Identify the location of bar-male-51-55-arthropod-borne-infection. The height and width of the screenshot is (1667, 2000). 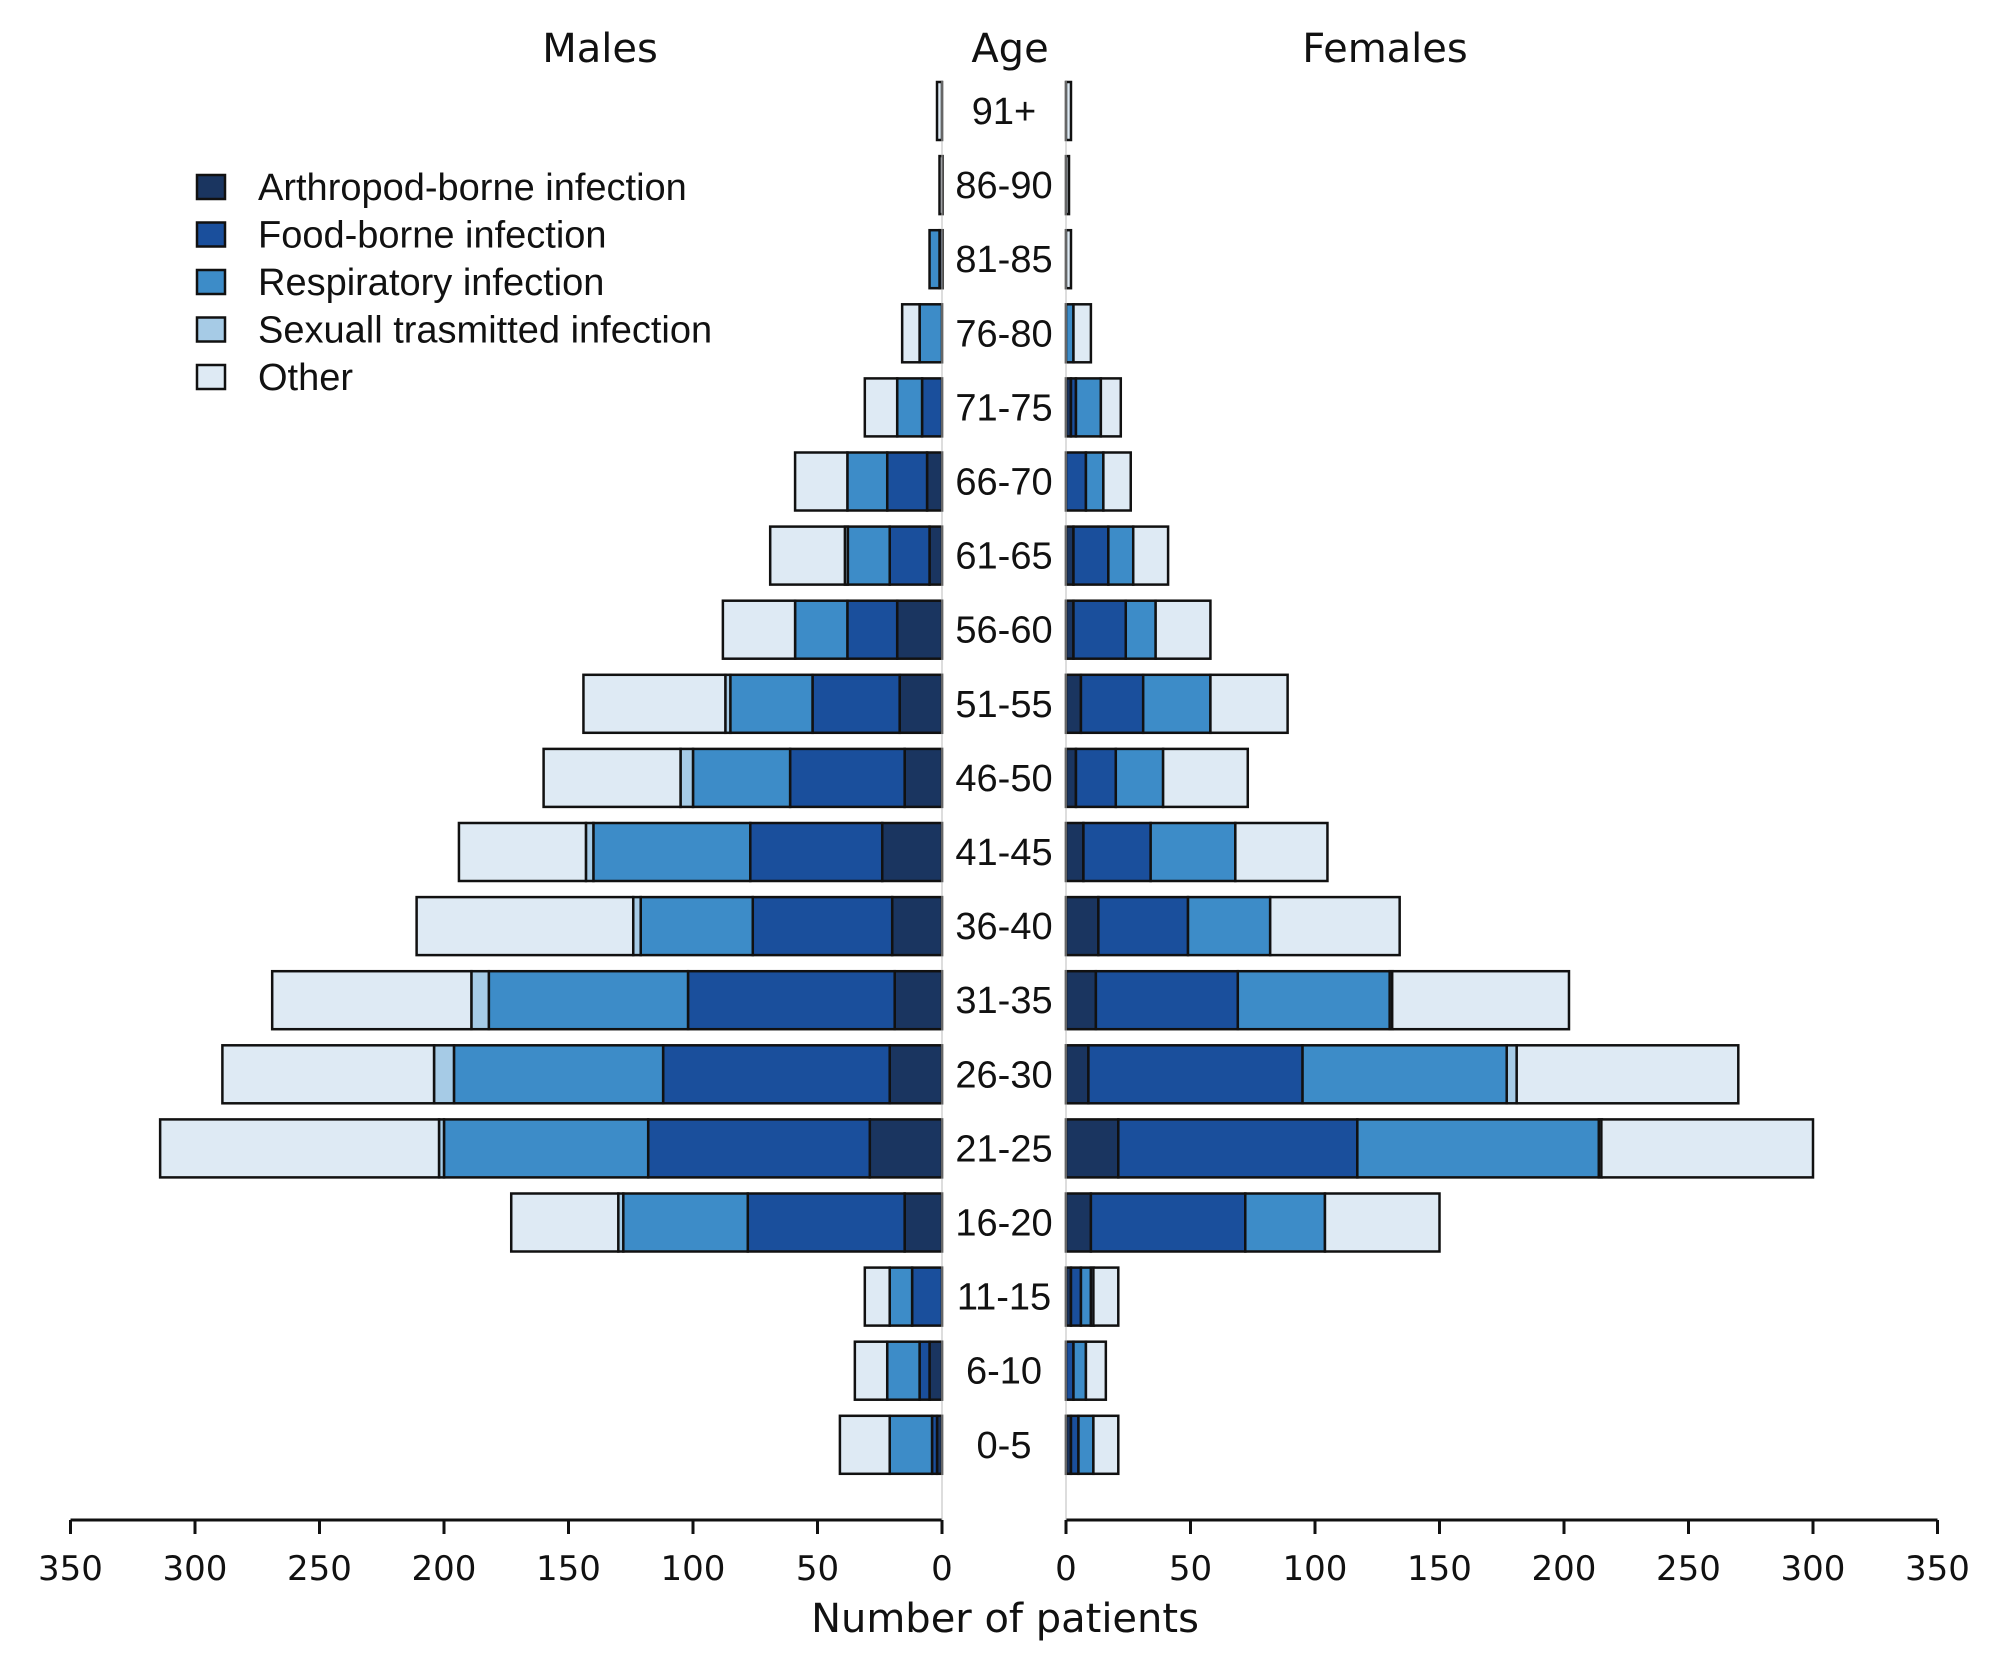
(921, 704).